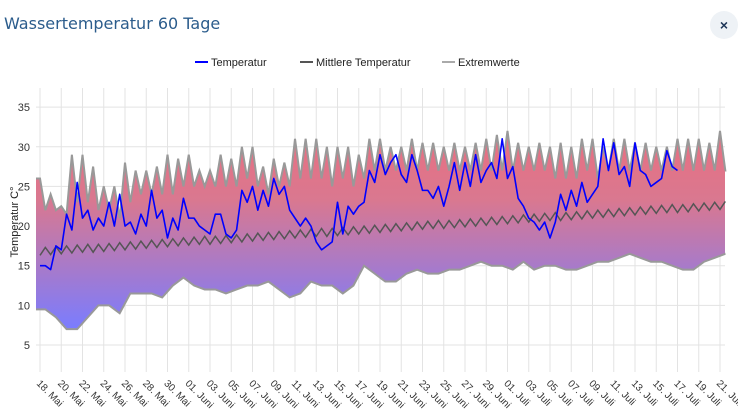  I want to click on legend-label: Extremwerte, so click(489, 63).